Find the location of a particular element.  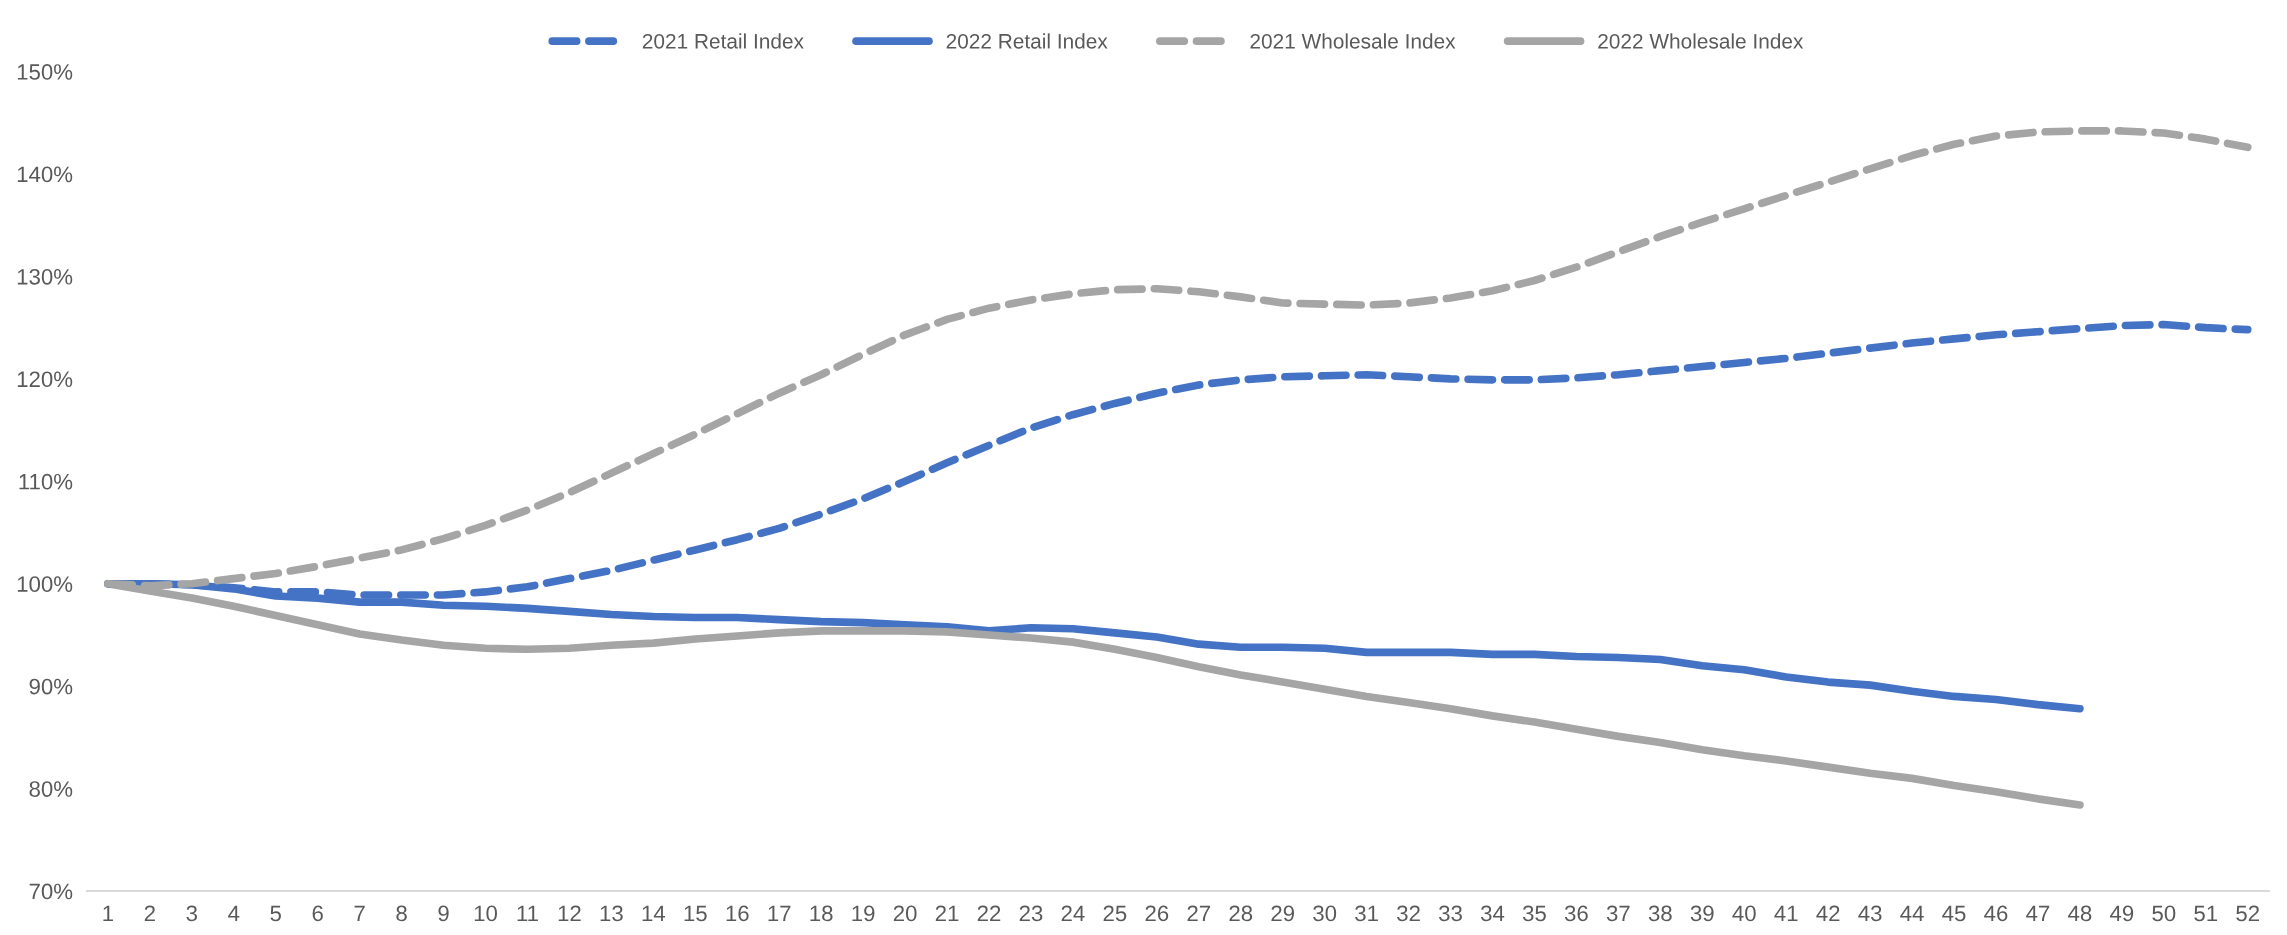

x-tick-label: 37 is located at coordinates (1618, 913).